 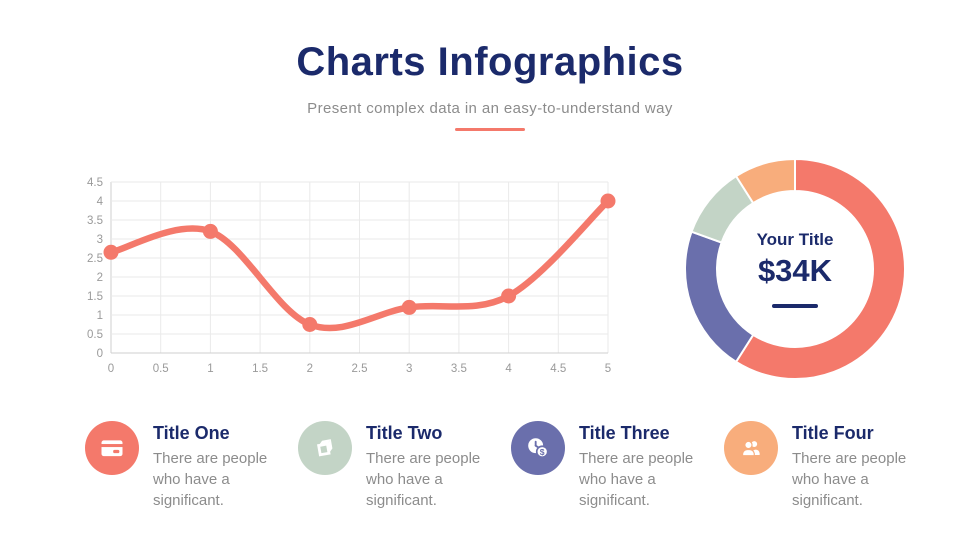 What do you see at coordinates (490, 129) in the screenshot?
I see `title-divider` at bounding box center [490, 129].